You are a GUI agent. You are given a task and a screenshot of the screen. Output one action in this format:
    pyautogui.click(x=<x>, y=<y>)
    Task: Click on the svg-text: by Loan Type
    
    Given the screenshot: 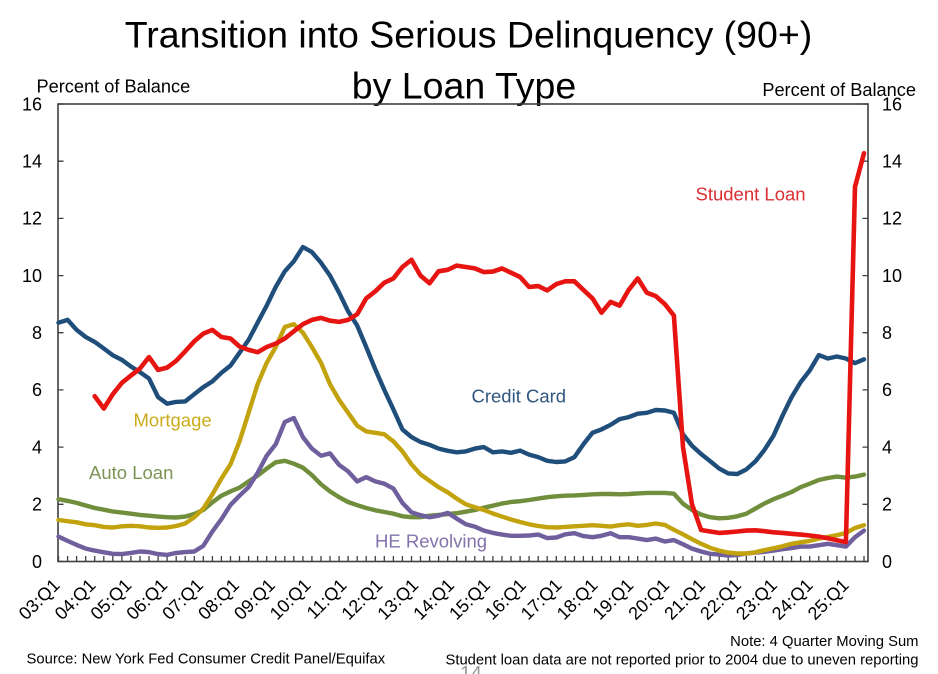 What is the action you would take?
    pyautogui.click(x=464, y=86)
    